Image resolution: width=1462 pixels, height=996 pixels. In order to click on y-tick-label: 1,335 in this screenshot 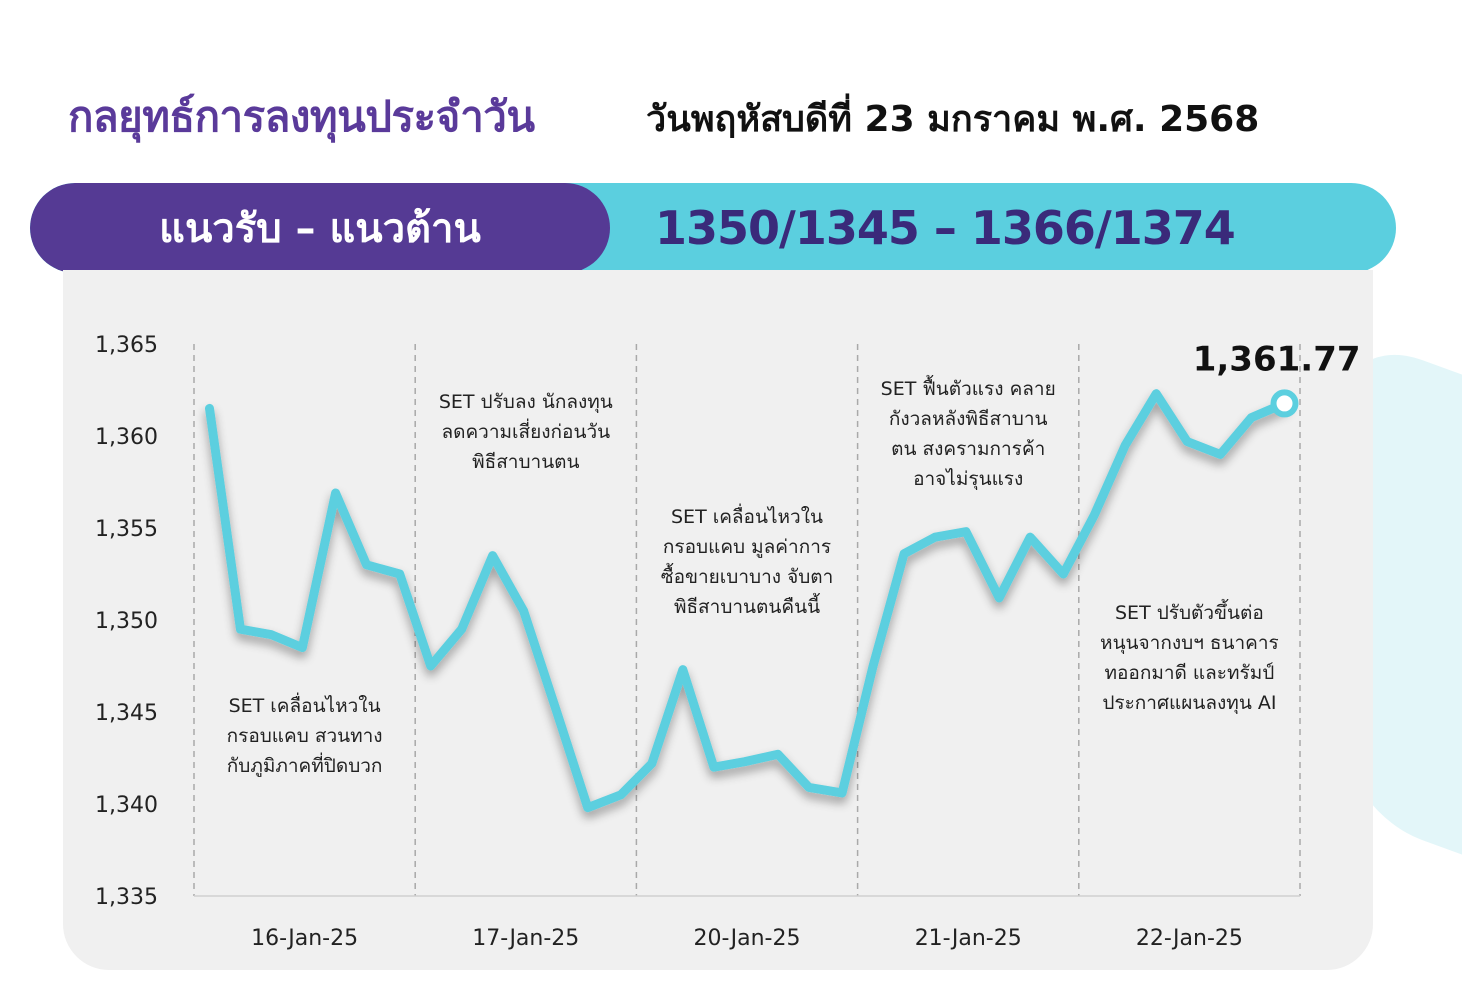, I will do `click(126, 897)`.